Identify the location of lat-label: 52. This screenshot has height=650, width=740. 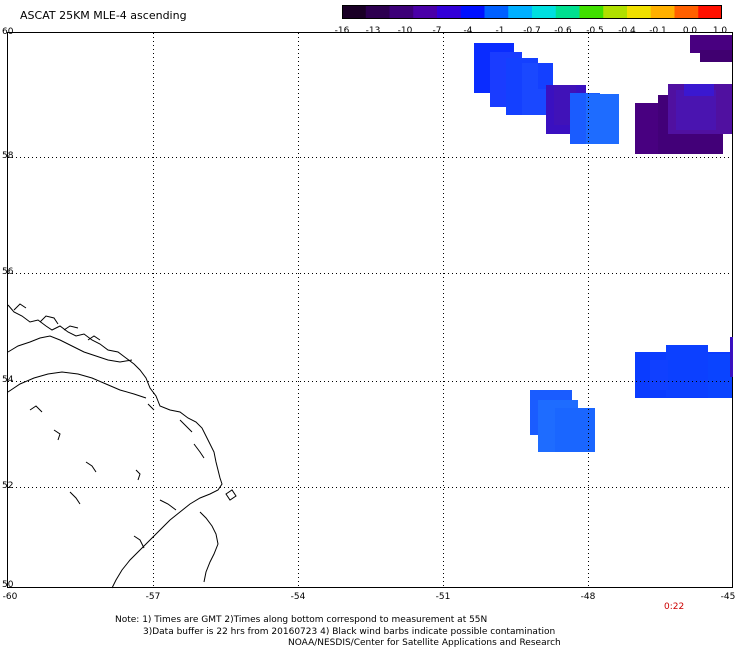
(8, 486).